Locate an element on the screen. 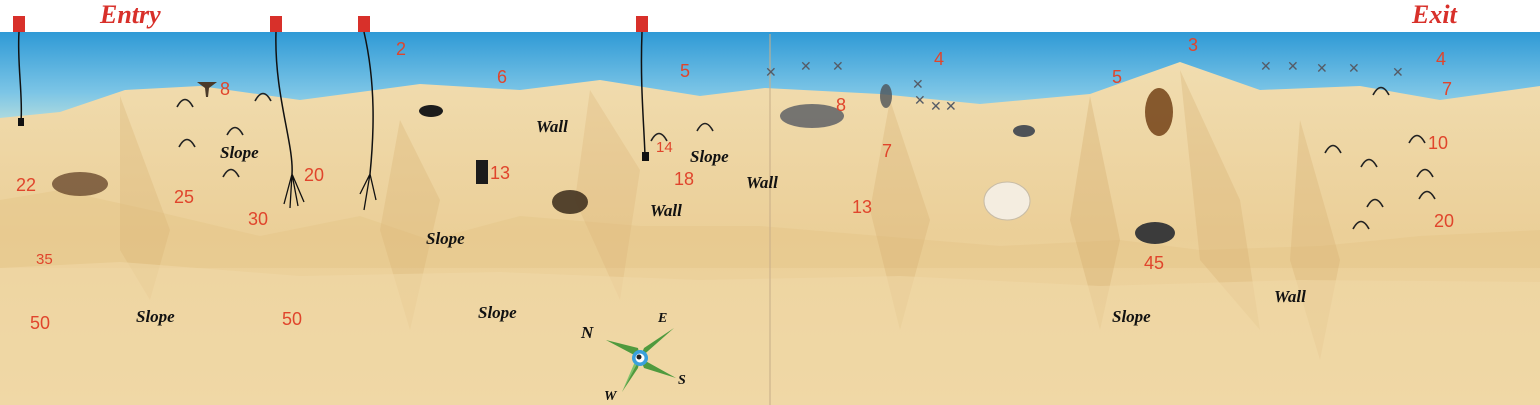 This screenshot has height=405, width=1540. depth-label: 18 is located at coordinates (684, 179).